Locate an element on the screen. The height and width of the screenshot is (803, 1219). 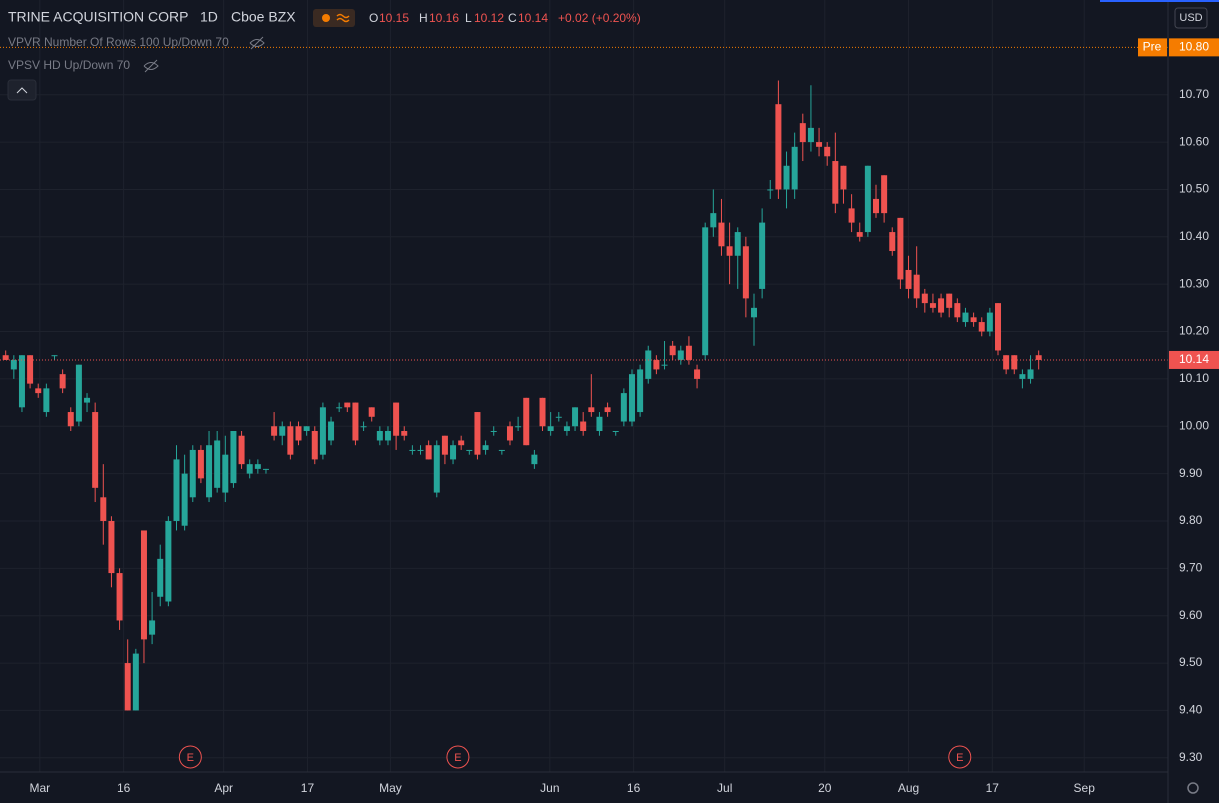
x-tick-label: 16 is located at coordinates (634, 788).